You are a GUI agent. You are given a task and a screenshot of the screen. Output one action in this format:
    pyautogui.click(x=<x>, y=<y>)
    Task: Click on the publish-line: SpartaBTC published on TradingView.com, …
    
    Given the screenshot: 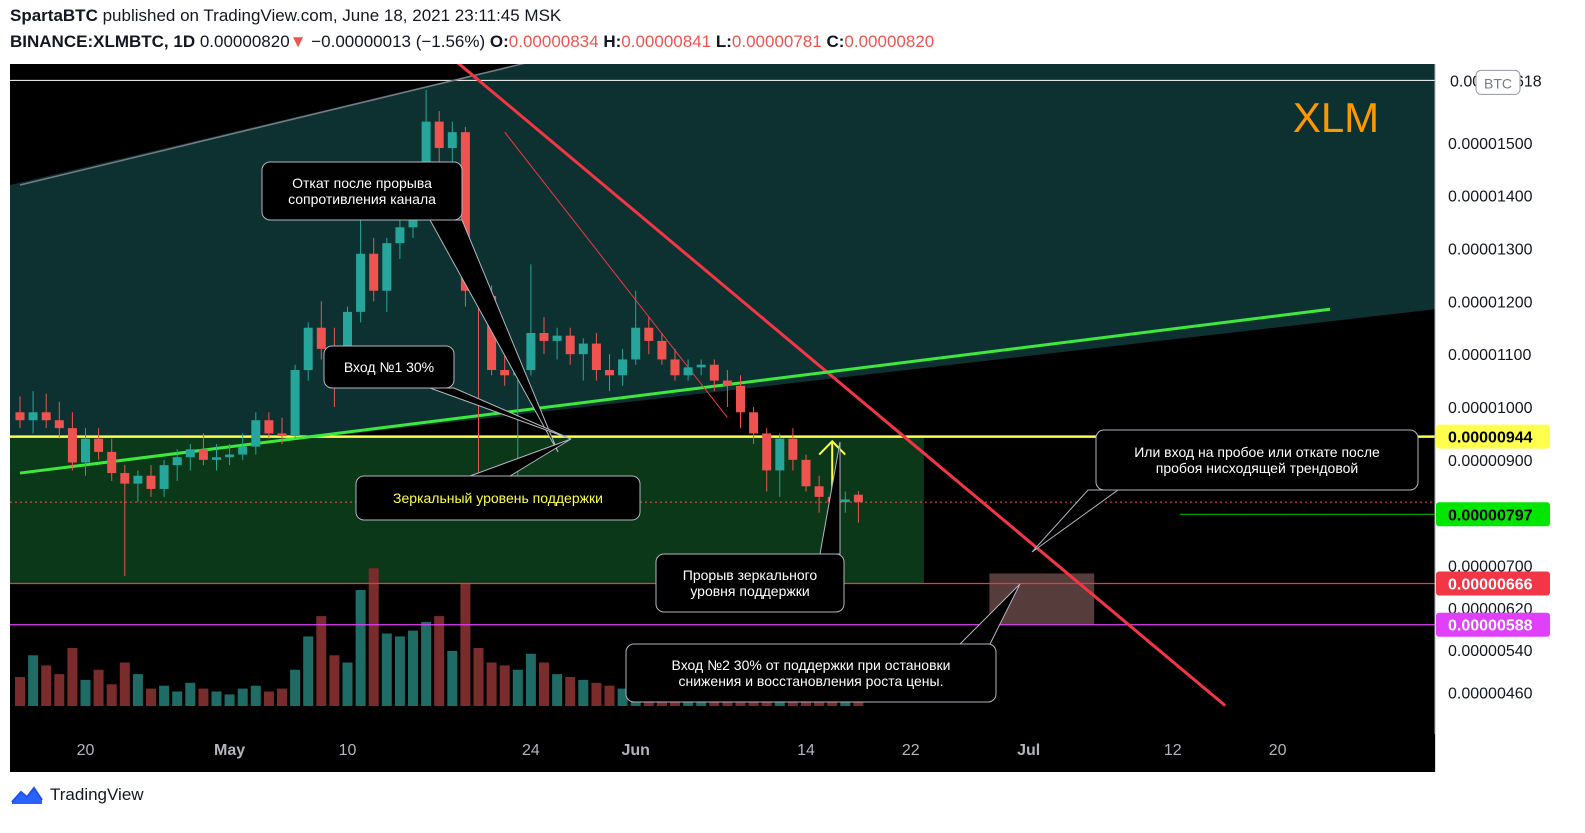 What is the action you would take?
    pyautogui.click(x=285, y=16)
    